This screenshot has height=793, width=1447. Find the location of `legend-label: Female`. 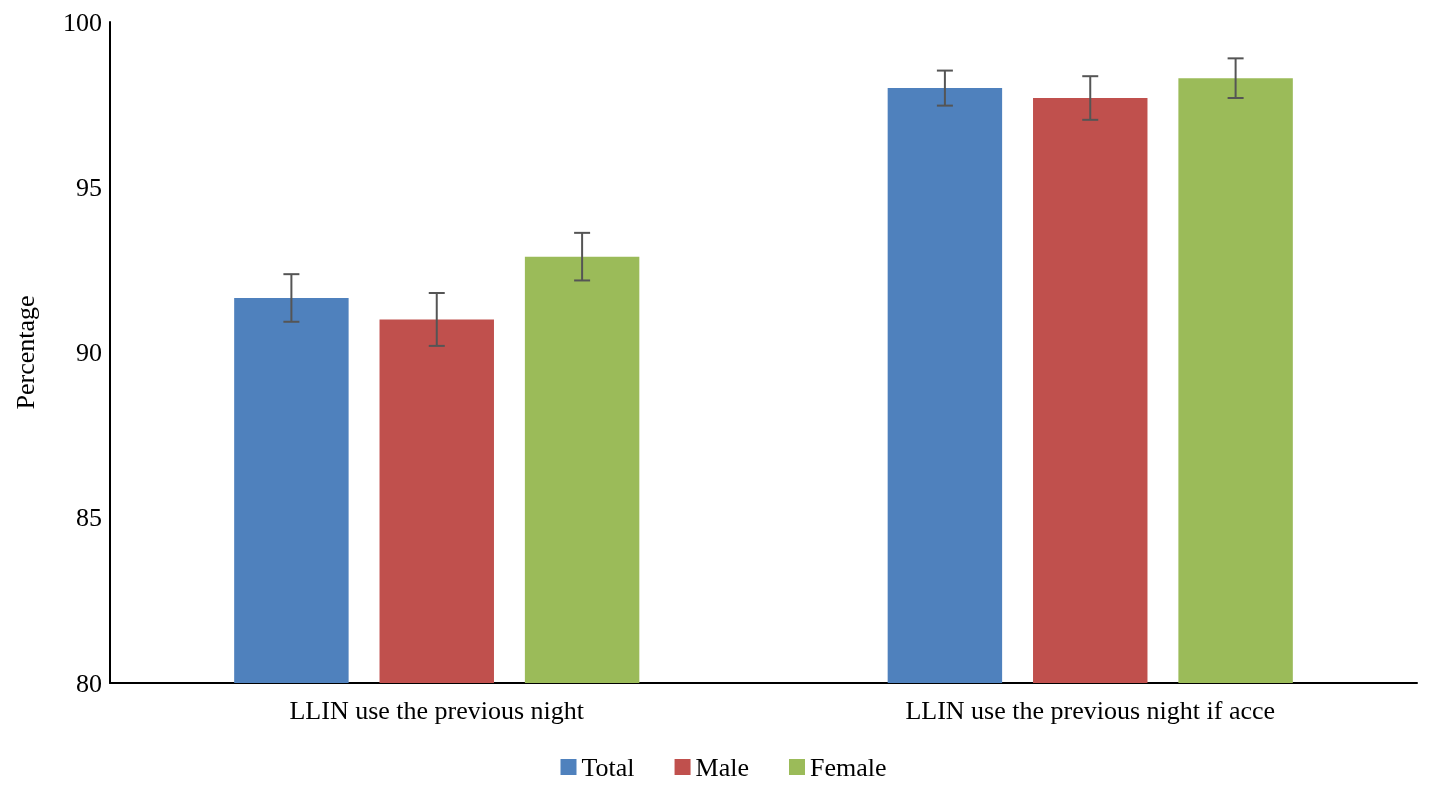

legend-label: Female is located at coordinates (848, 767).